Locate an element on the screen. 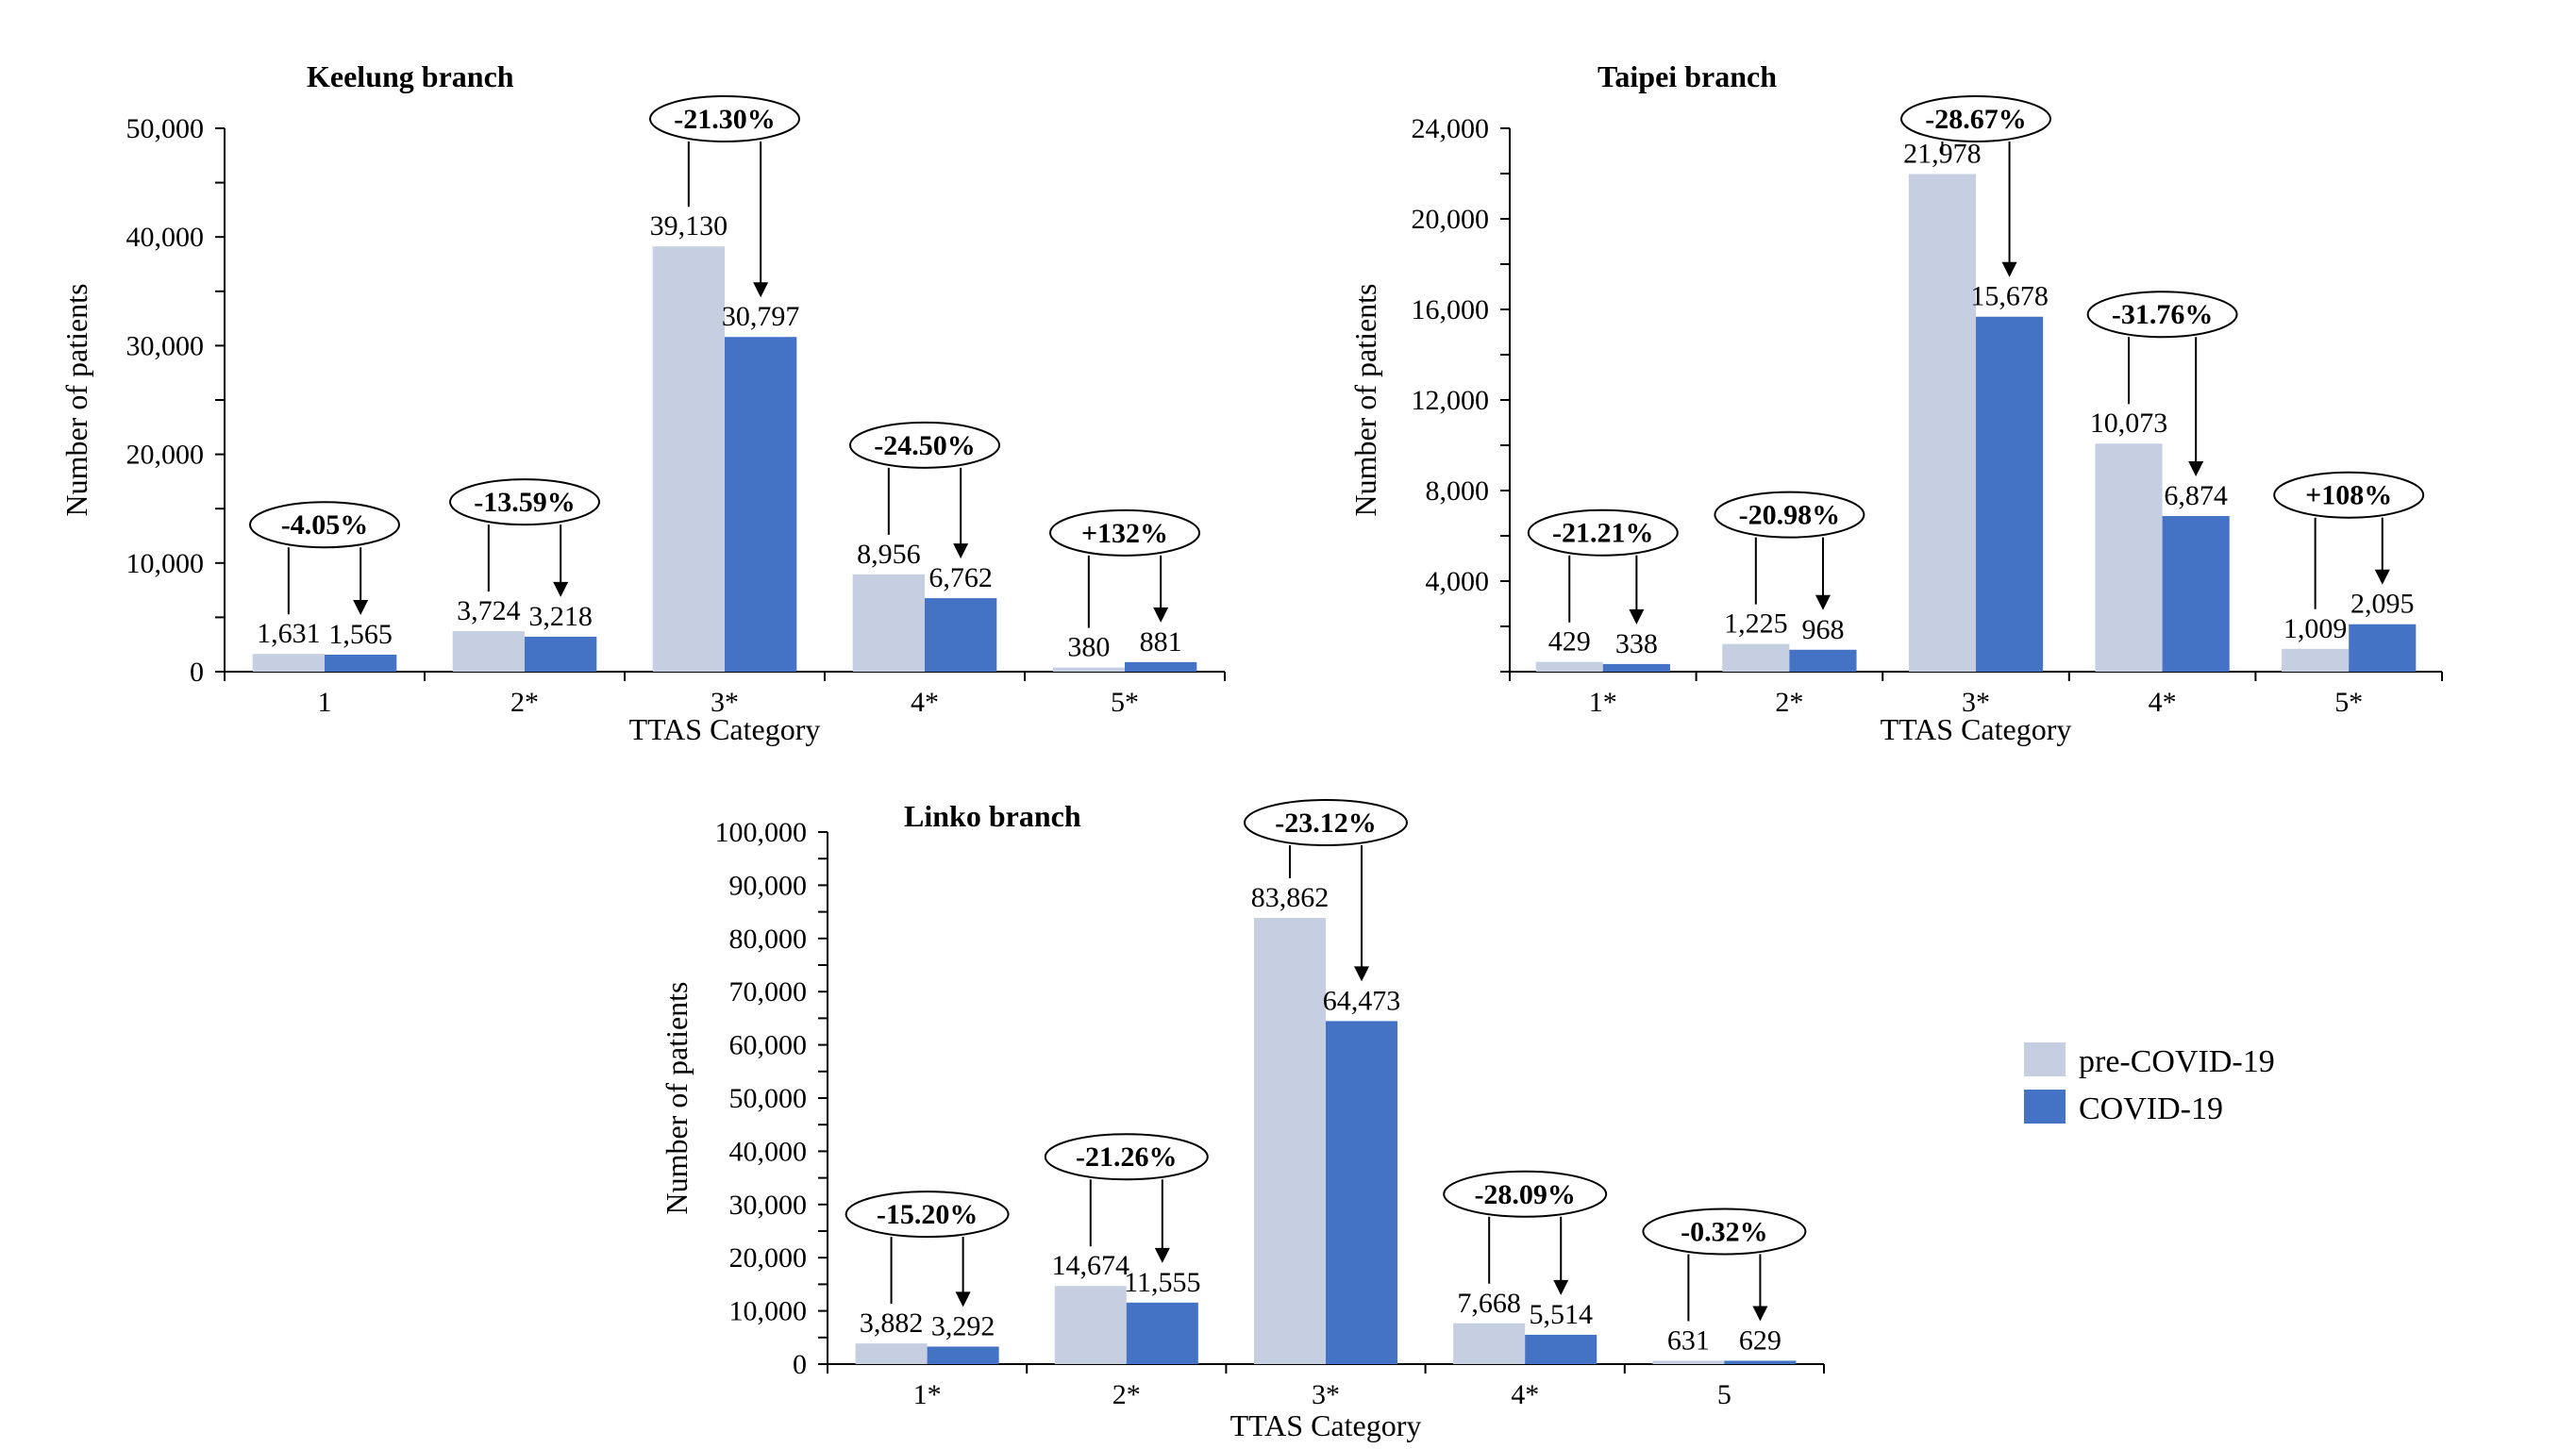 This screenshot has width=2576, height=1449. change-percent-label: -13.59% is located at coordinates (525, 502).